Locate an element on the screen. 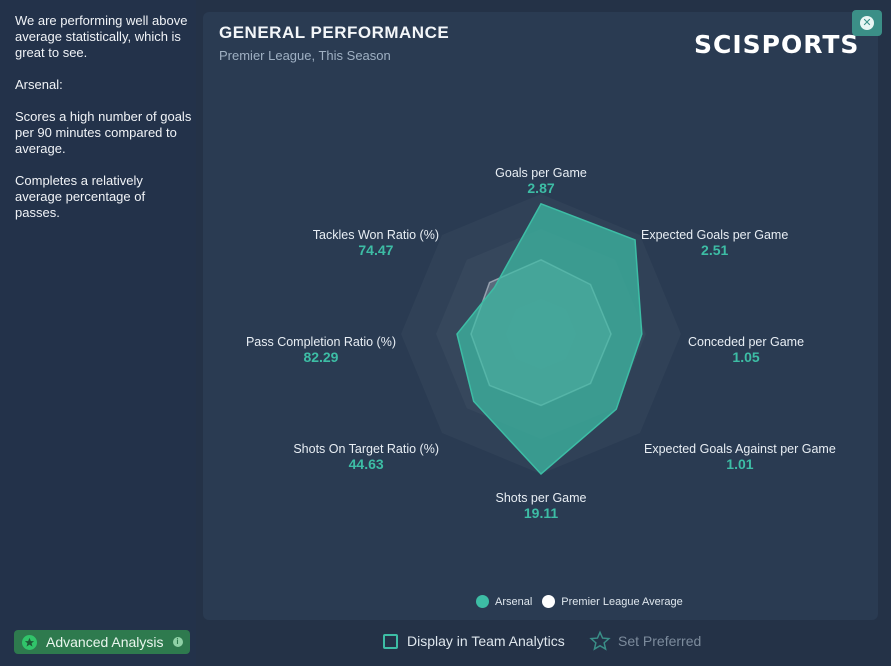 The image size is (891, 666). scisports-logo: SCISPORTS is located at coordinates (777, 44).